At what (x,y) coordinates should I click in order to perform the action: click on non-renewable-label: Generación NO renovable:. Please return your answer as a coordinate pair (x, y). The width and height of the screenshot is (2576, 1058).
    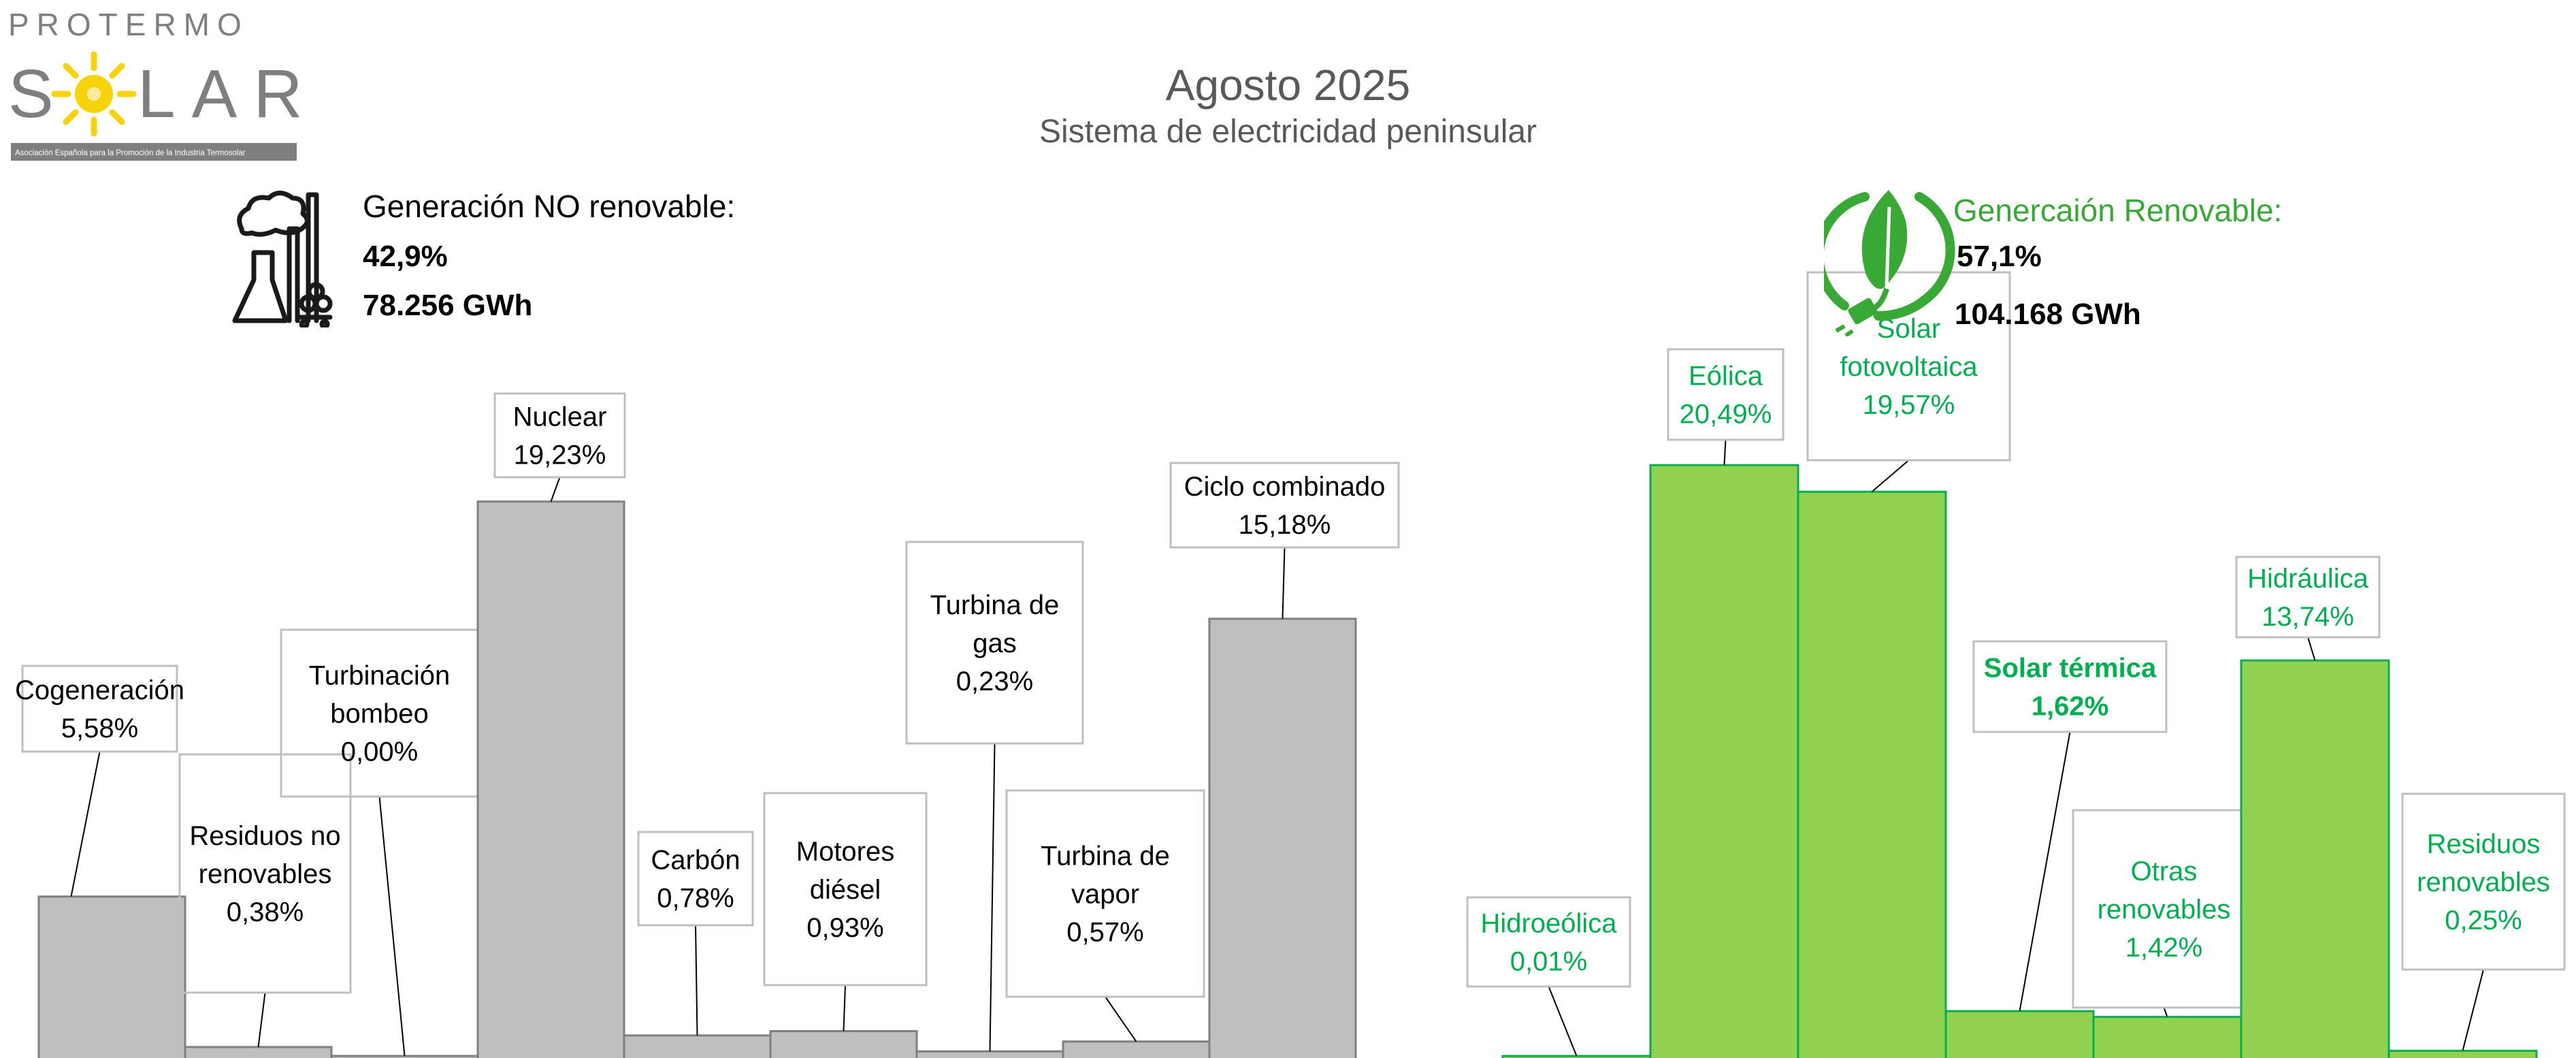
    Looking at the image, I should click on (549, 207).